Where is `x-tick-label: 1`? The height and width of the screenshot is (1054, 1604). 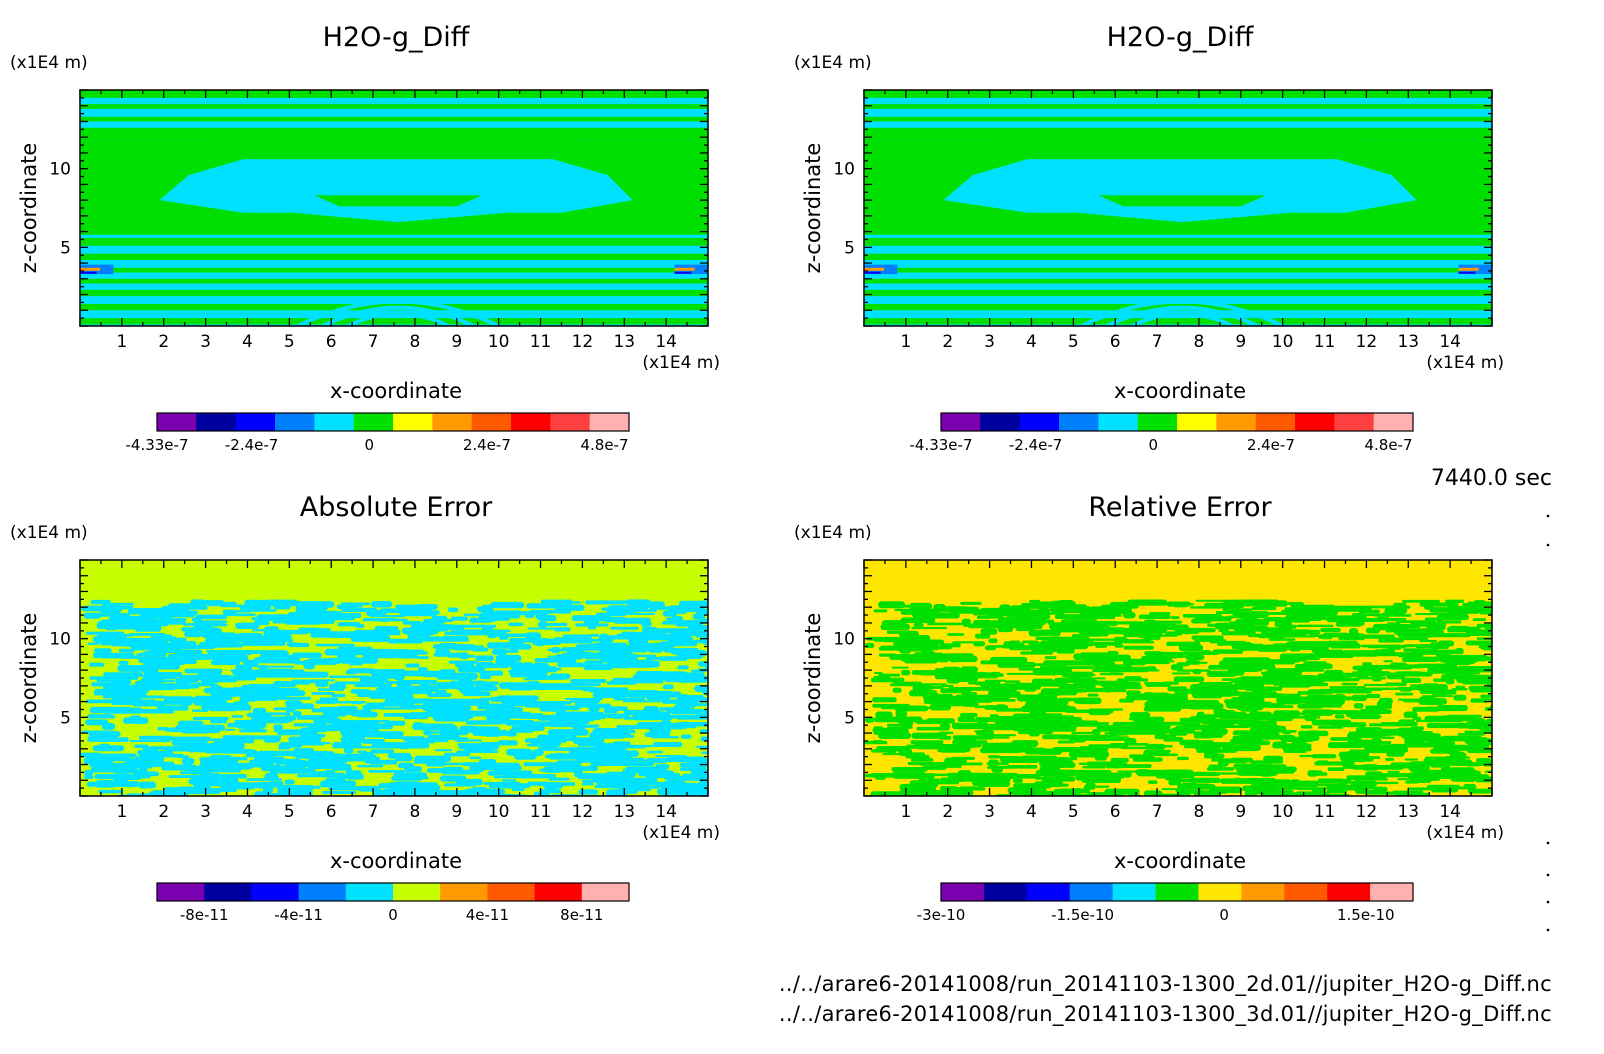
x-tick-label: 1 is located at coordinates (121, 812).